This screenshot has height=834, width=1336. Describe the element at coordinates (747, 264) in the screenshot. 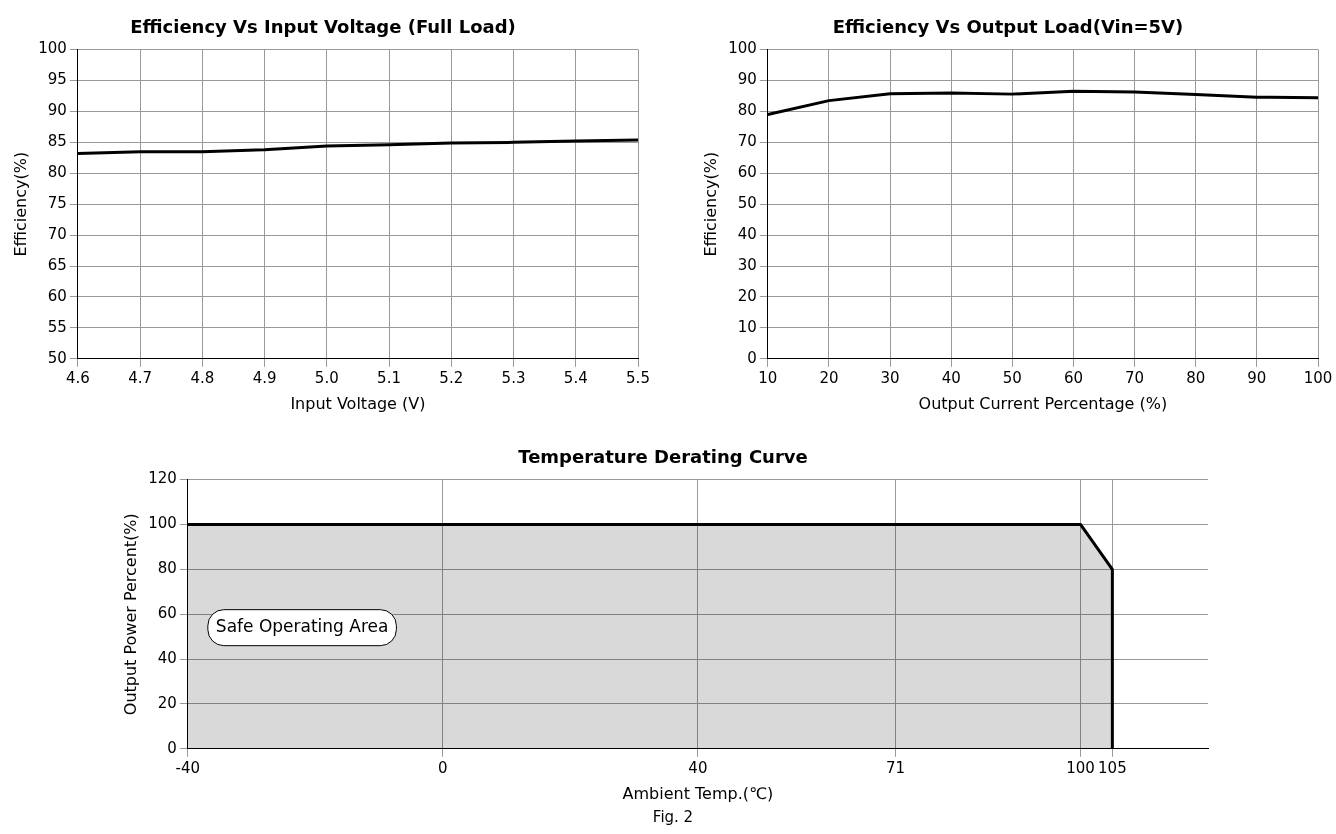

I see `y-tick-label: 30` at that location.